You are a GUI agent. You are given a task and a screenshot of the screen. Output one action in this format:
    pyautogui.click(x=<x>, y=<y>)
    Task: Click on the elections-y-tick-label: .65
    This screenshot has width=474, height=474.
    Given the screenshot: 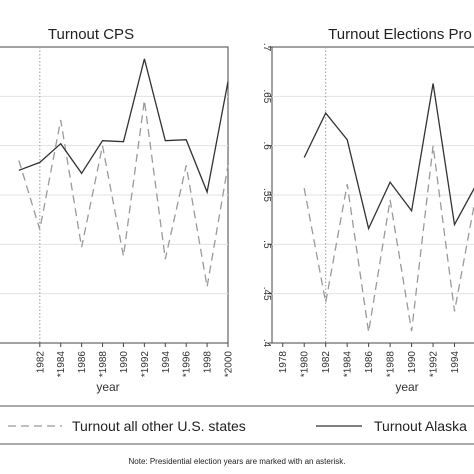 What is the action you would take?
    pyautogui.click(x=266, y=96)
    